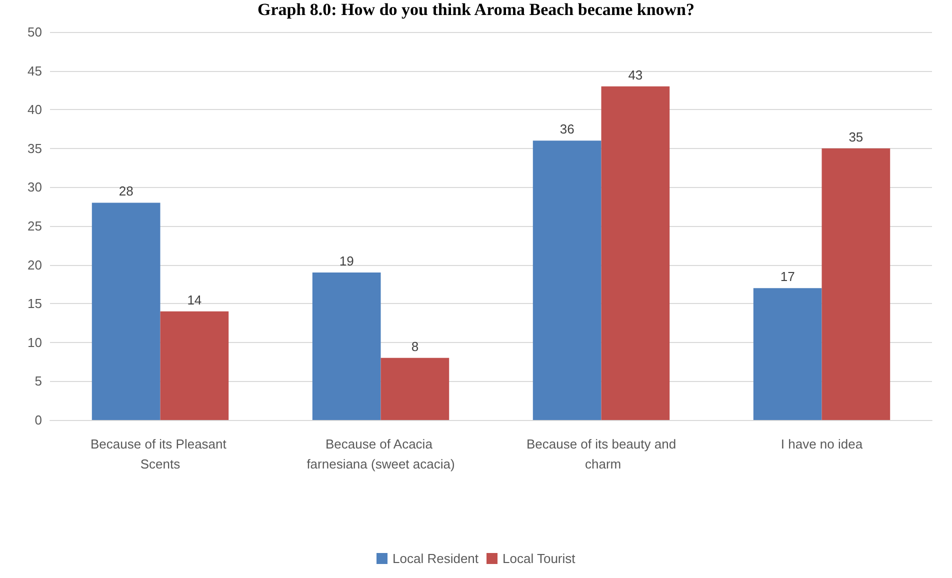 The image size is (952, 578). What do you see at coordinates (35, 226) in the screenshot?
I see `y-tick-label: 25` at bounding box center [35, 226].